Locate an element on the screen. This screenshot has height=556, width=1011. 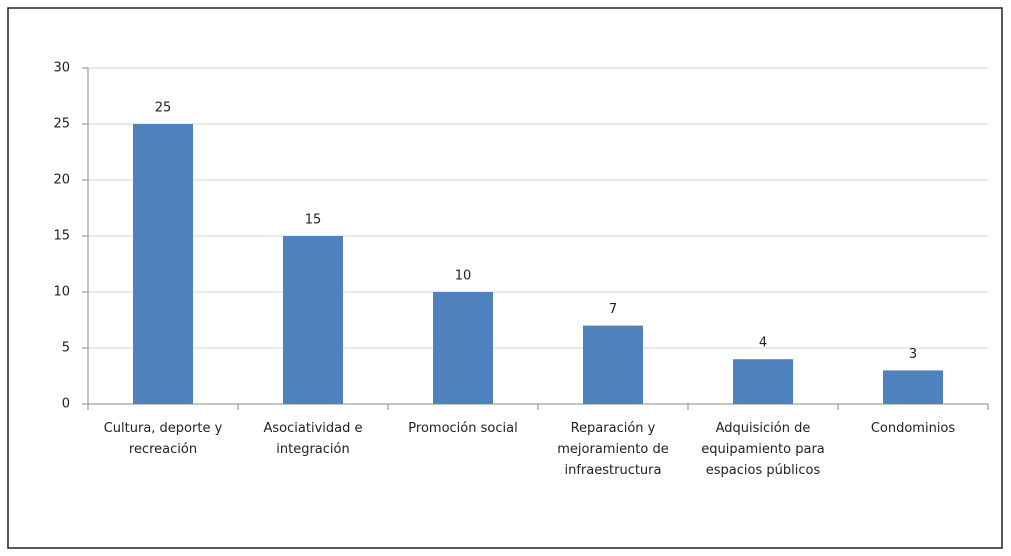
x-tick-label: Promoción social is located at coordinates (463, 428).